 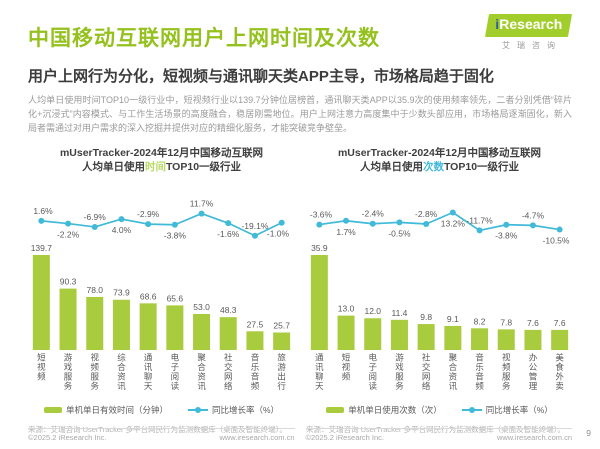 I want to click on category-label: 音乐音频, so click(x=479, y=372).